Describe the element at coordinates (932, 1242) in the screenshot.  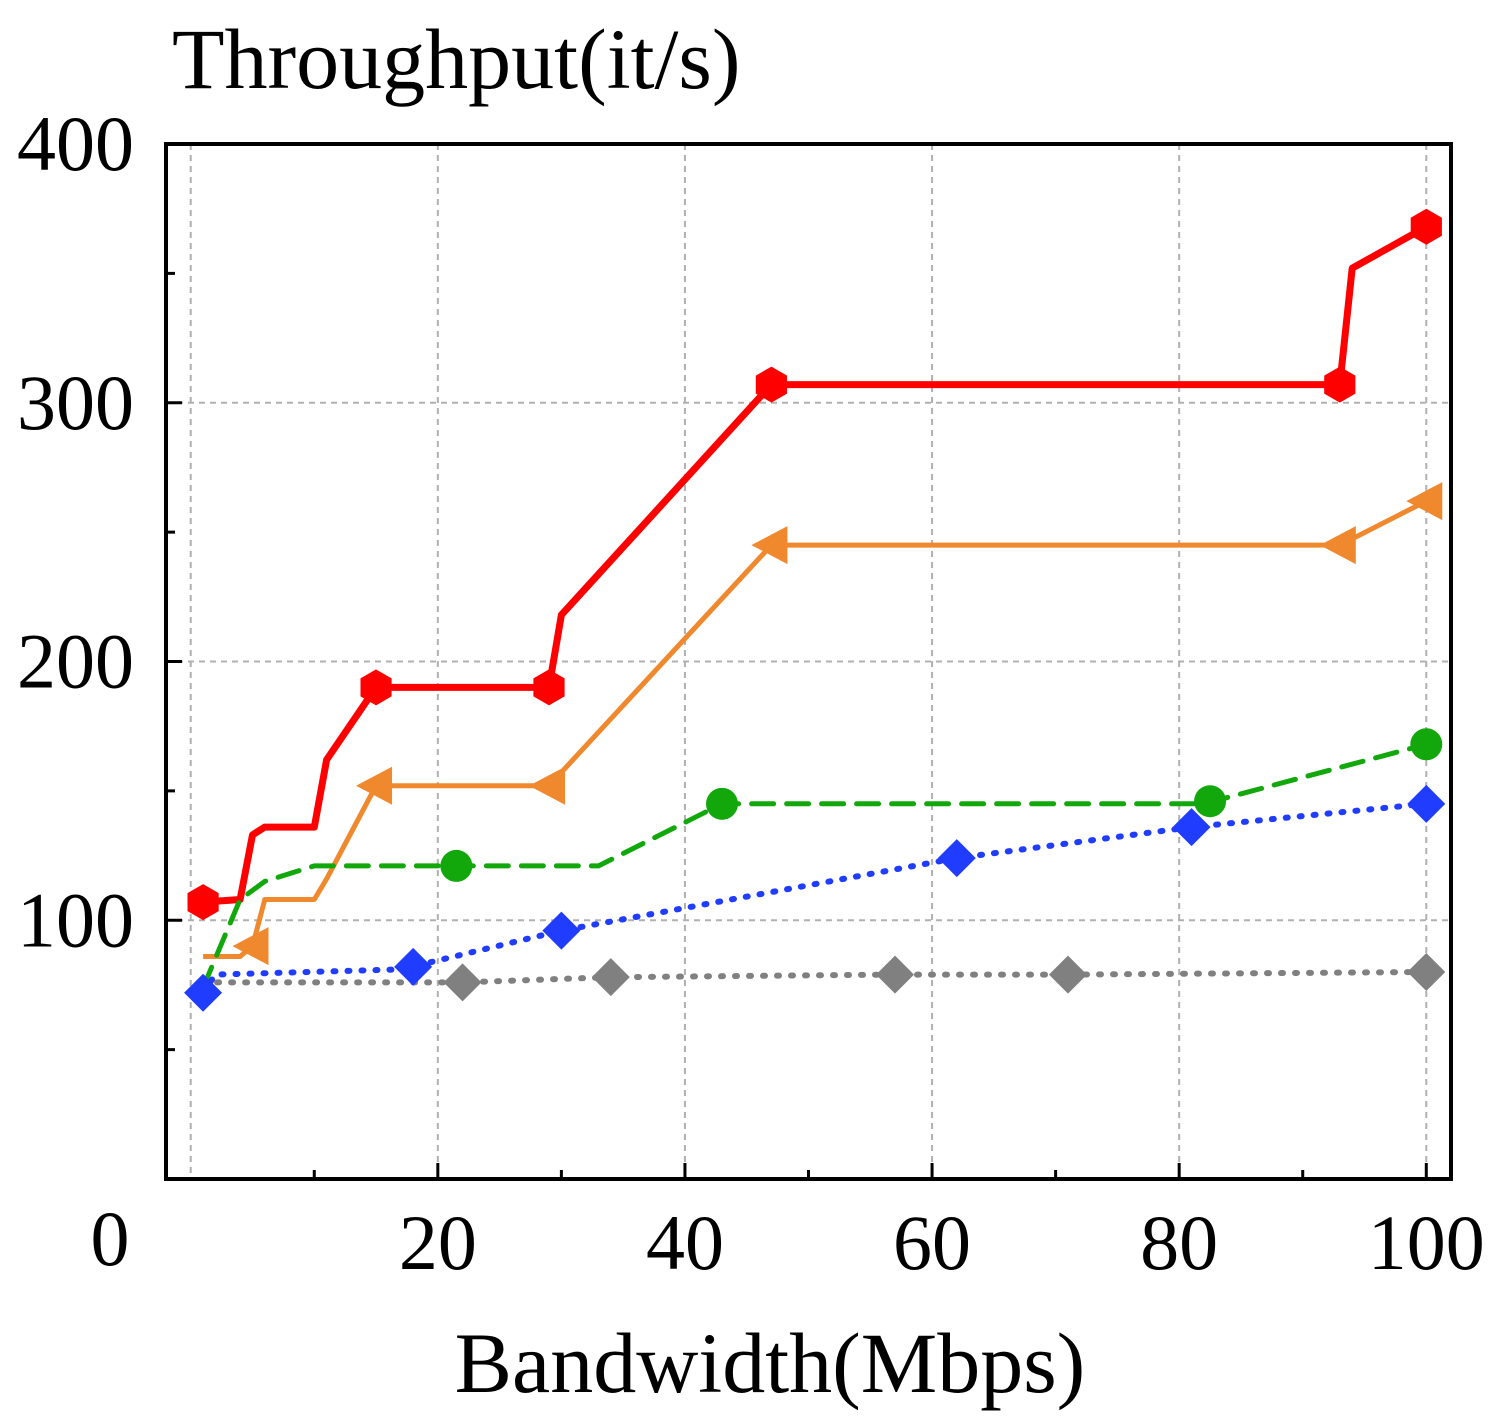
I see `x-tick-label: 60` at that location.